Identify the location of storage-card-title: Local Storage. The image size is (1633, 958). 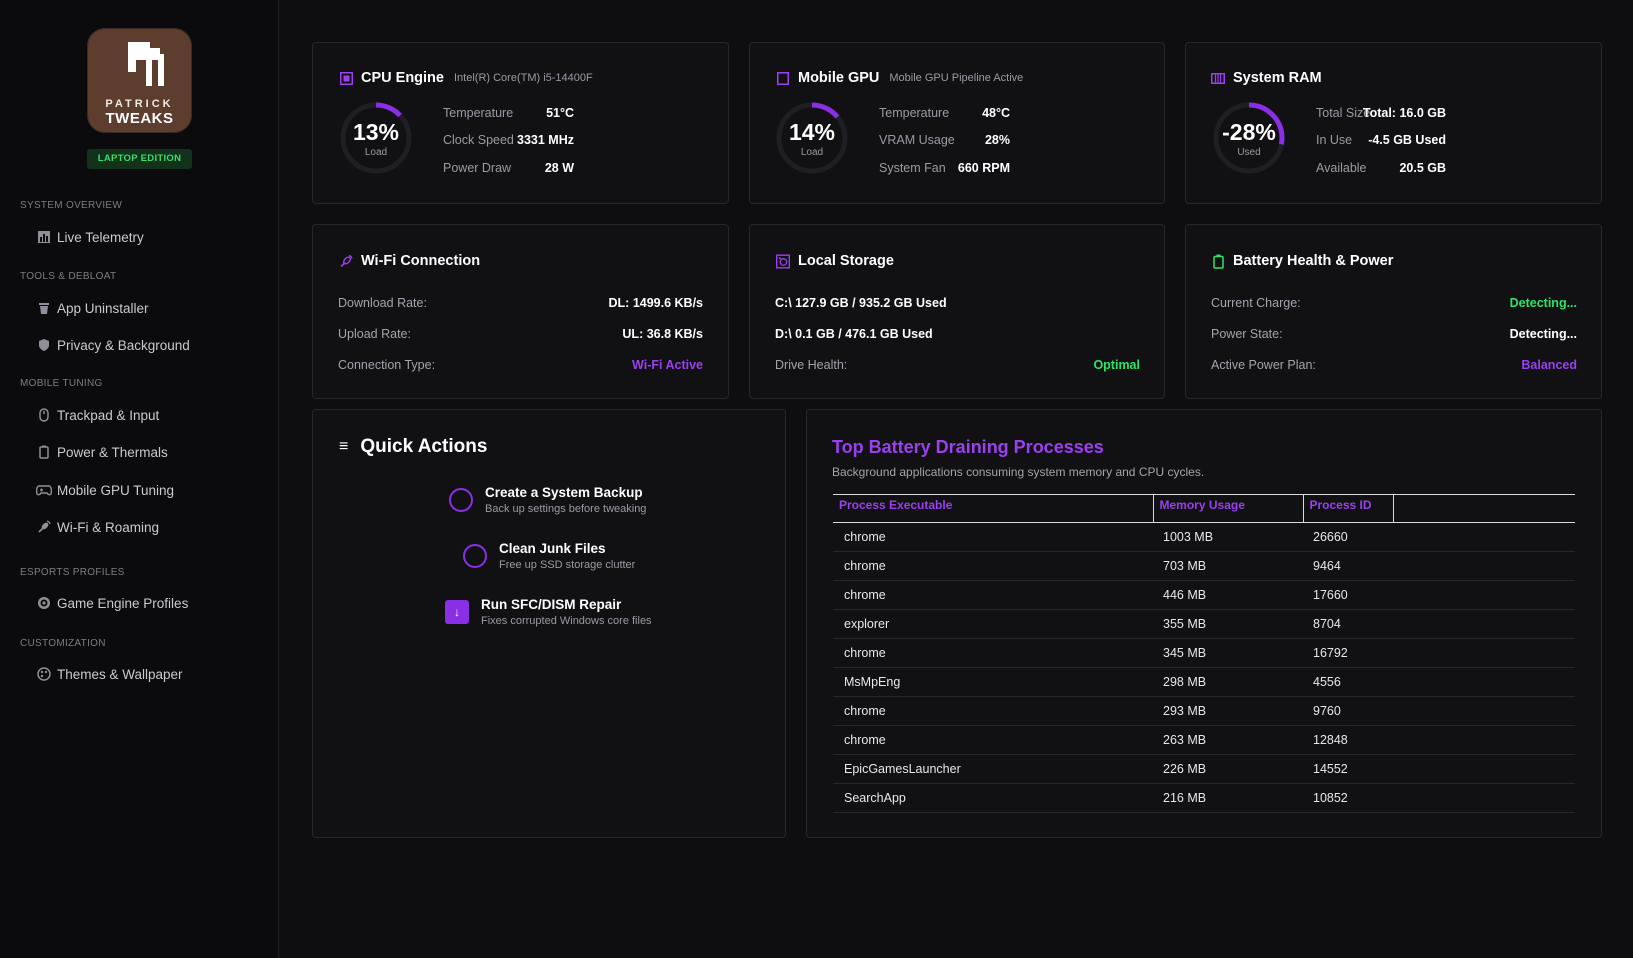
(835, 261).